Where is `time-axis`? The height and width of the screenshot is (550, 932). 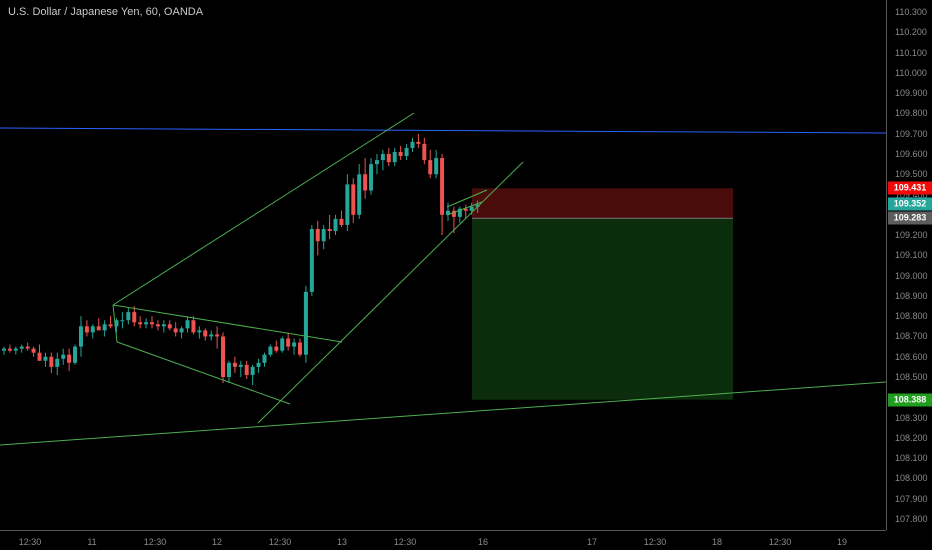
time-axis is located at coordinates (443, 530).